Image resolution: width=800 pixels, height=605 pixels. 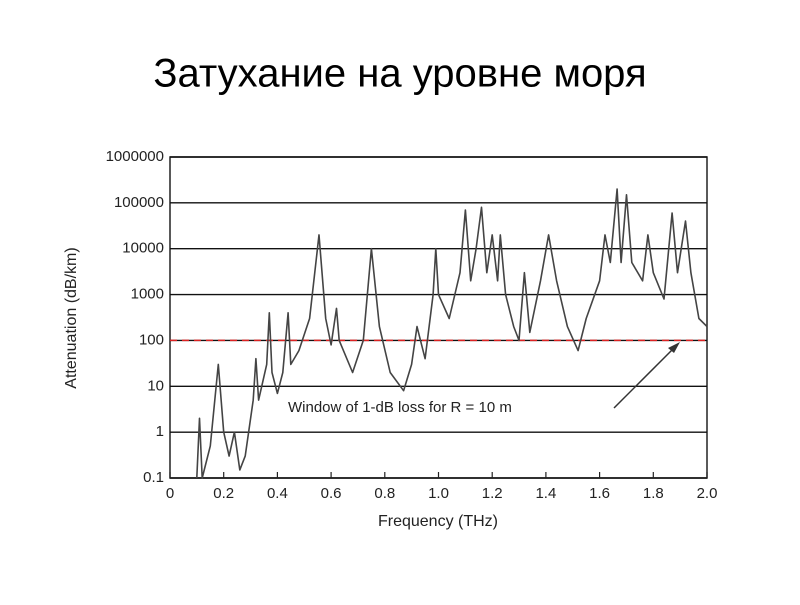 What do you see at coordinates (653, 493) in the screenshot?
I see `x-tick-label: 1.8` at bounding box center [653, 493].